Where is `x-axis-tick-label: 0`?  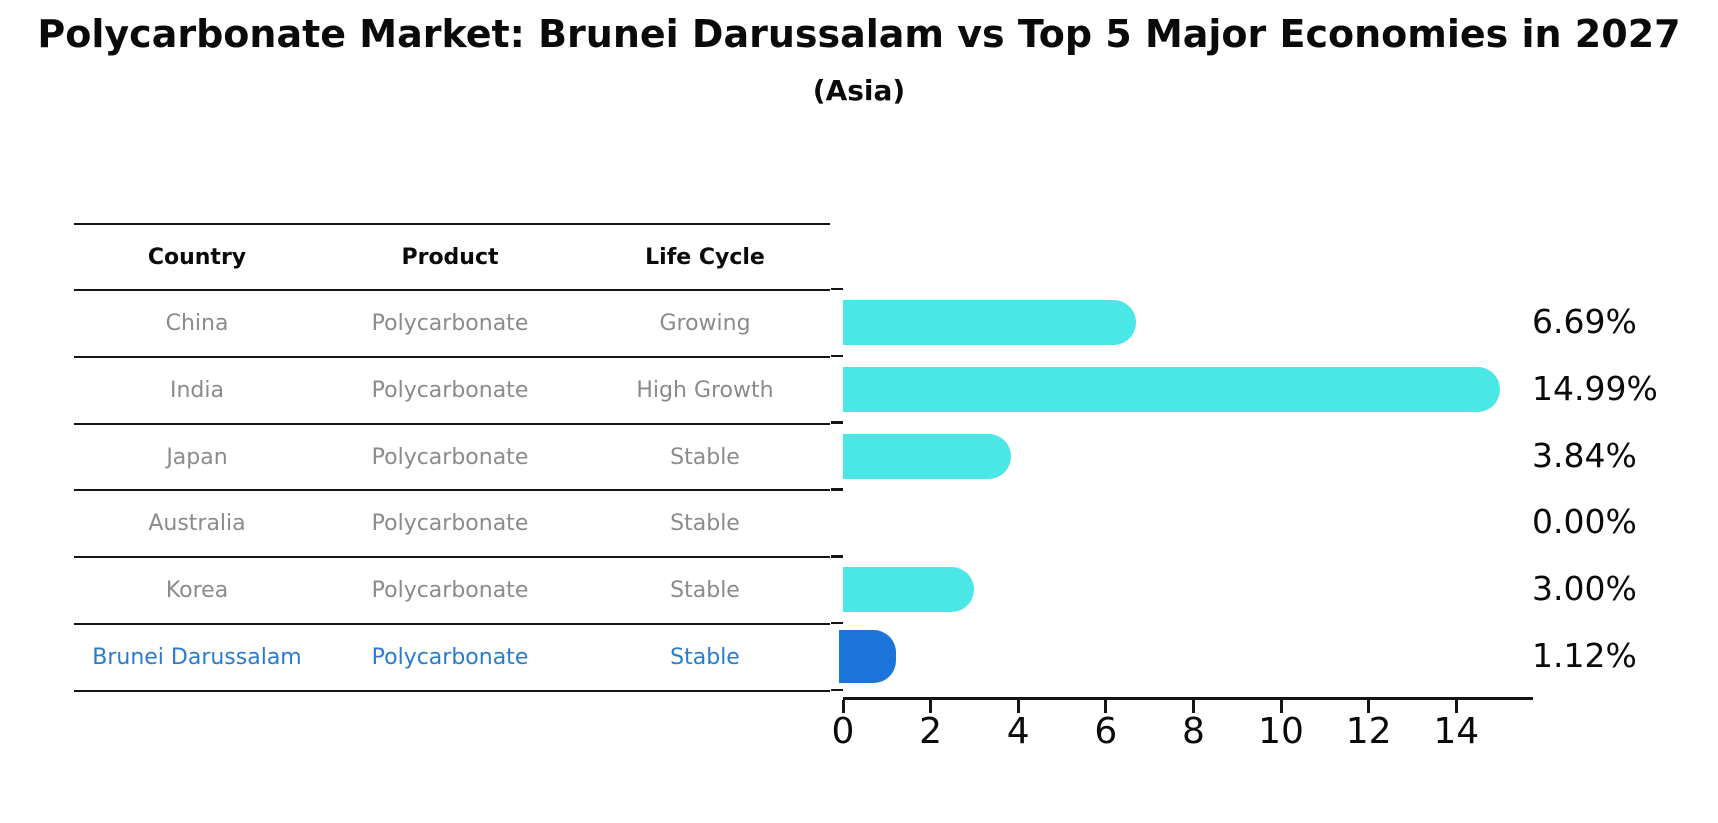 x-axis-tick-label: 0 is located at coordinates (843, 731).